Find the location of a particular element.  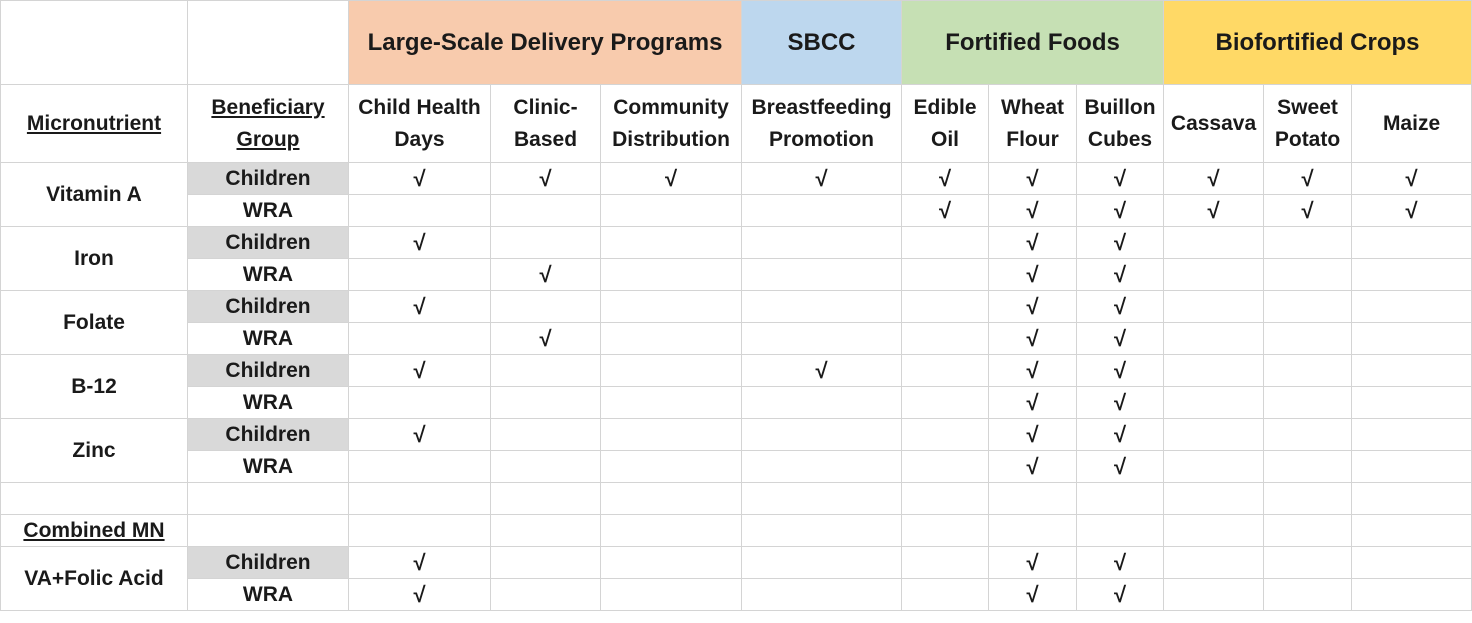

micronutrient-header: Micronutrient is located at coordinates (94, 123).